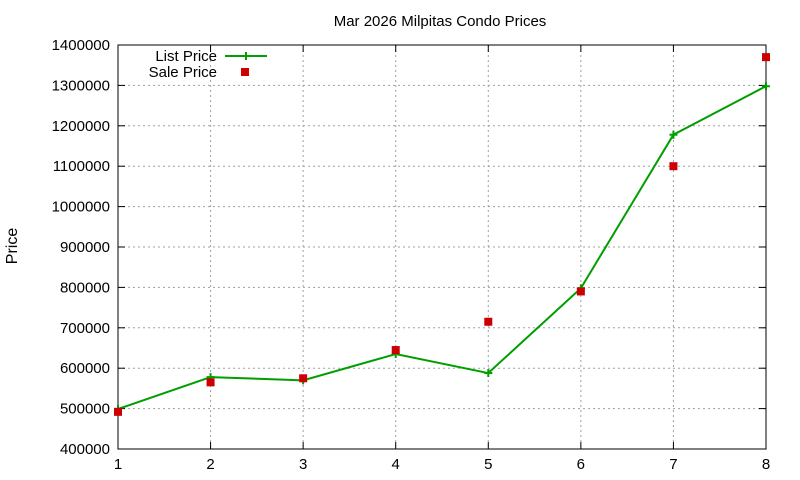 Image resolution: width=800 pixels, height=480 pixels. Describe the element at coordinates (81, 207) in the screenshot. I see `y-tick-label: 1000000` at that location.